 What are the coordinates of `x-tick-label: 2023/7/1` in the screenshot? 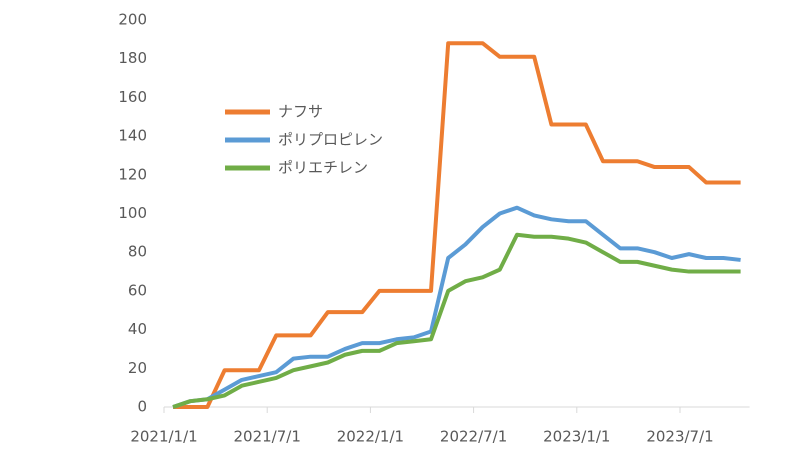 It's located at (679, 437).